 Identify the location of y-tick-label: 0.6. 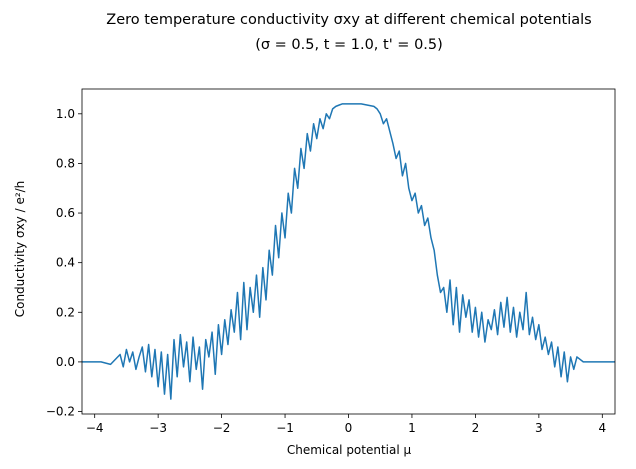
(65, 213).